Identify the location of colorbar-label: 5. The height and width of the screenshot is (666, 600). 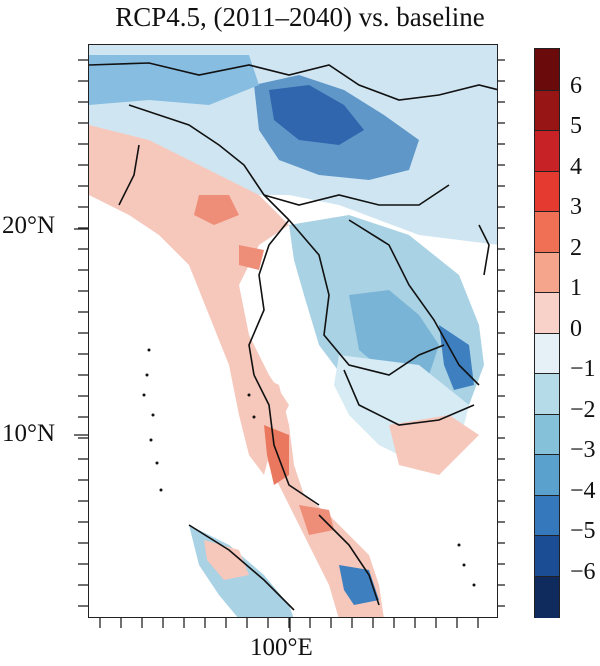
(576, 126).